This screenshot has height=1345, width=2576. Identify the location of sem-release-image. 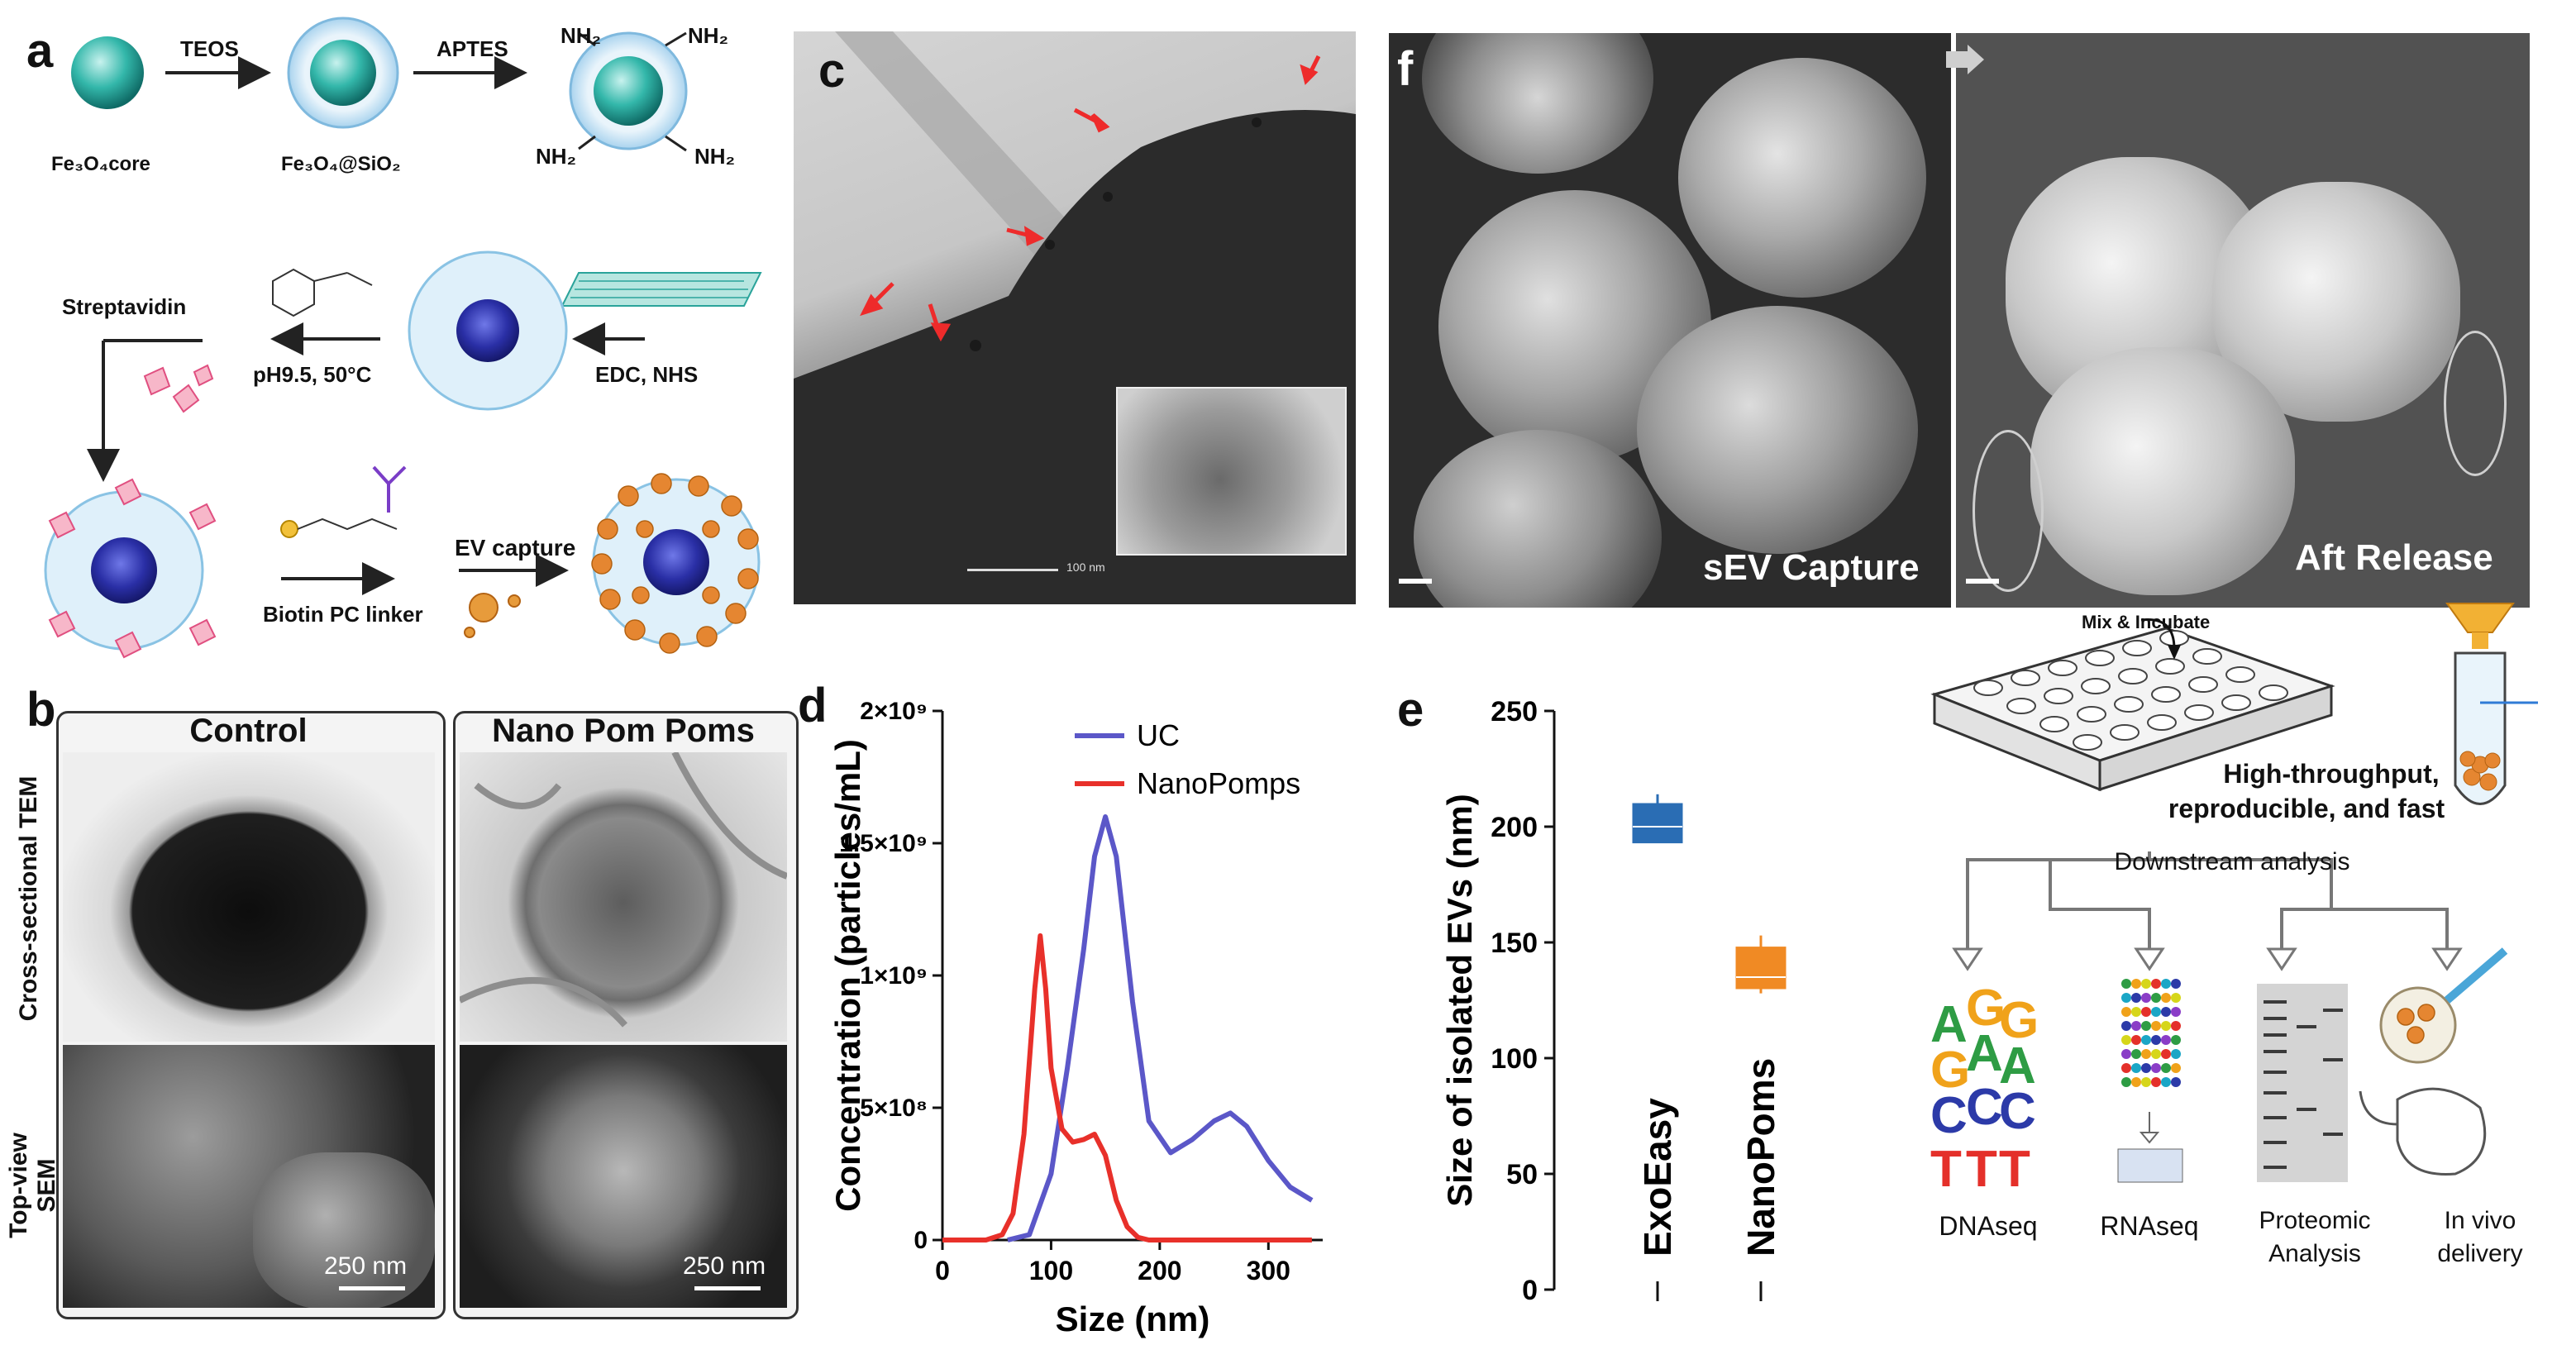
(2243, 320).